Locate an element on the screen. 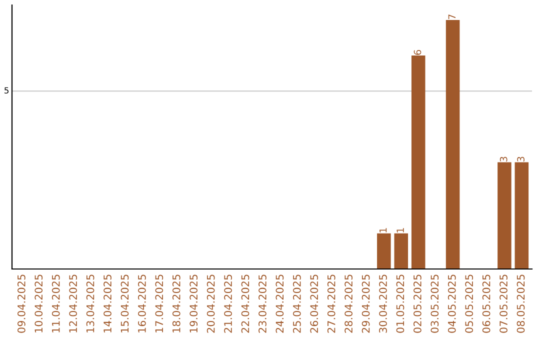  x-tick-label: 11.04.2025 is located at coordinates (56, 303).